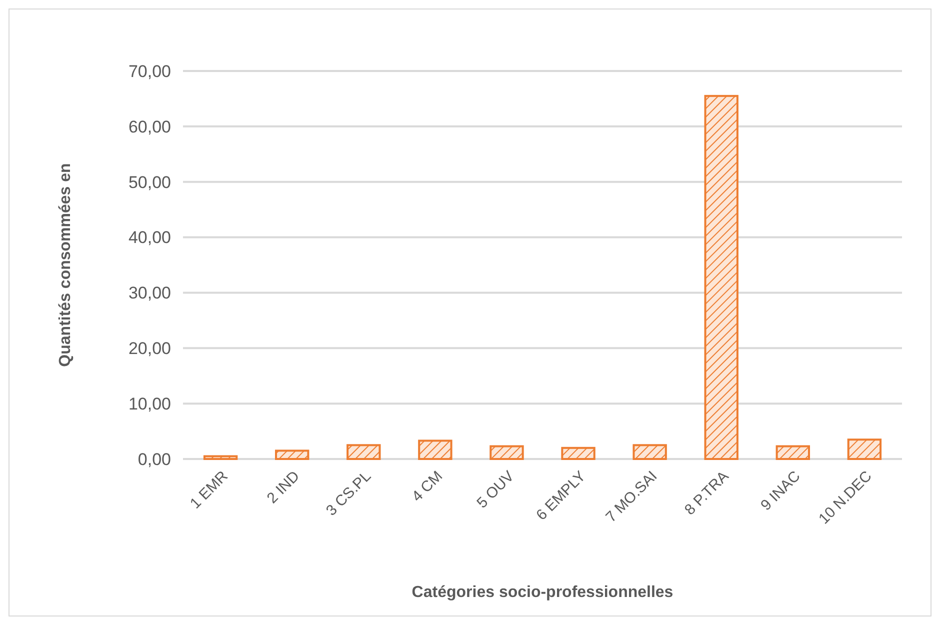  I want to click on y-axis-title: Quantités consommées en, so click(65, 265).